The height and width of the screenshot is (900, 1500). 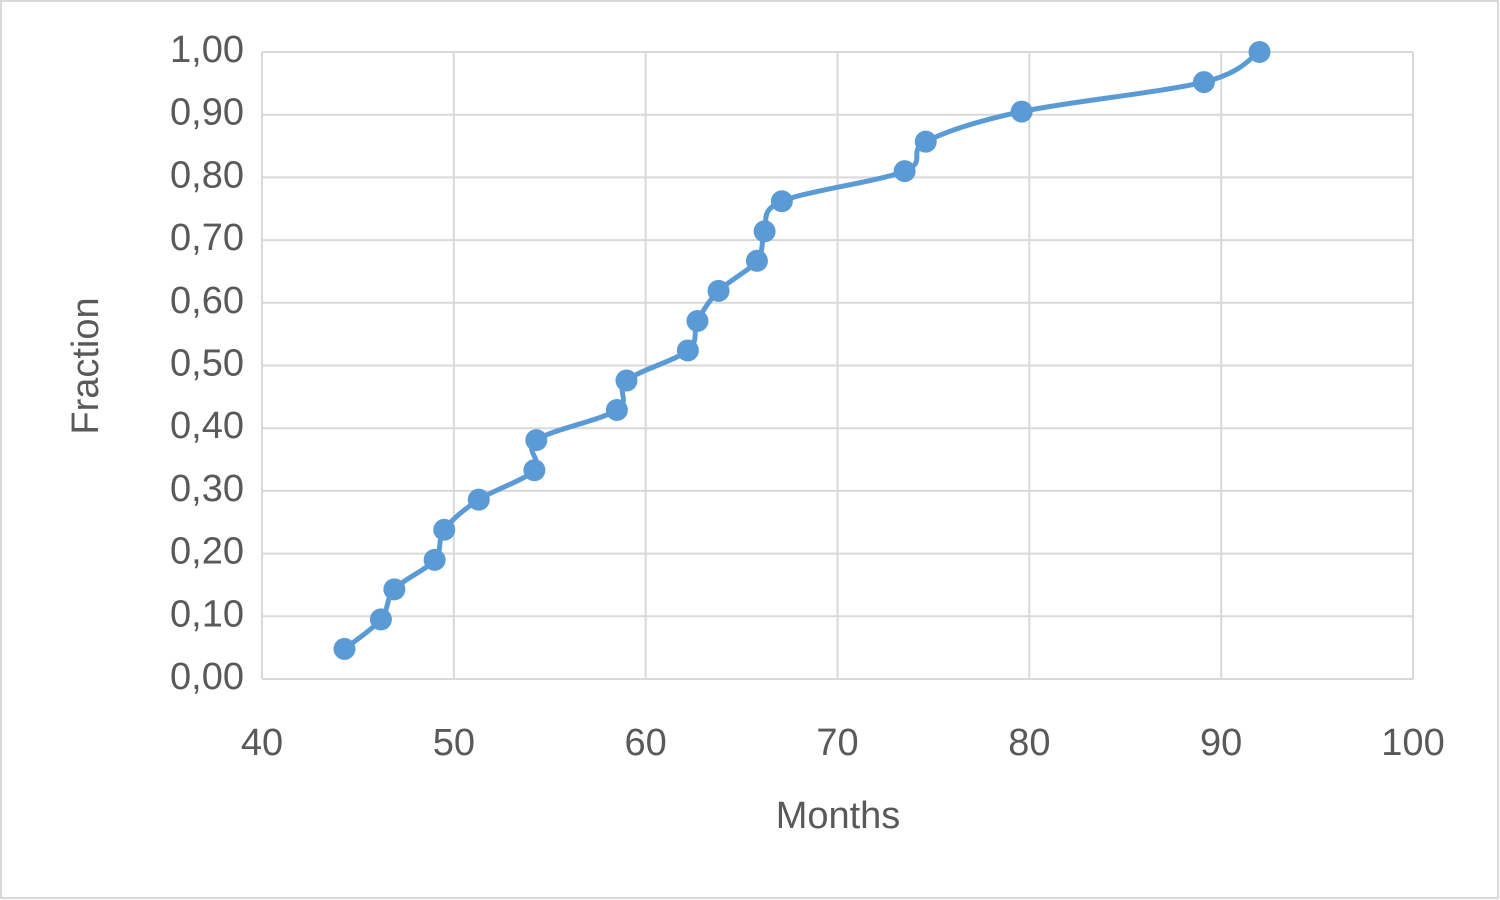 I want to click on y-axis-label: Fraction, so click(x=86, y=365).